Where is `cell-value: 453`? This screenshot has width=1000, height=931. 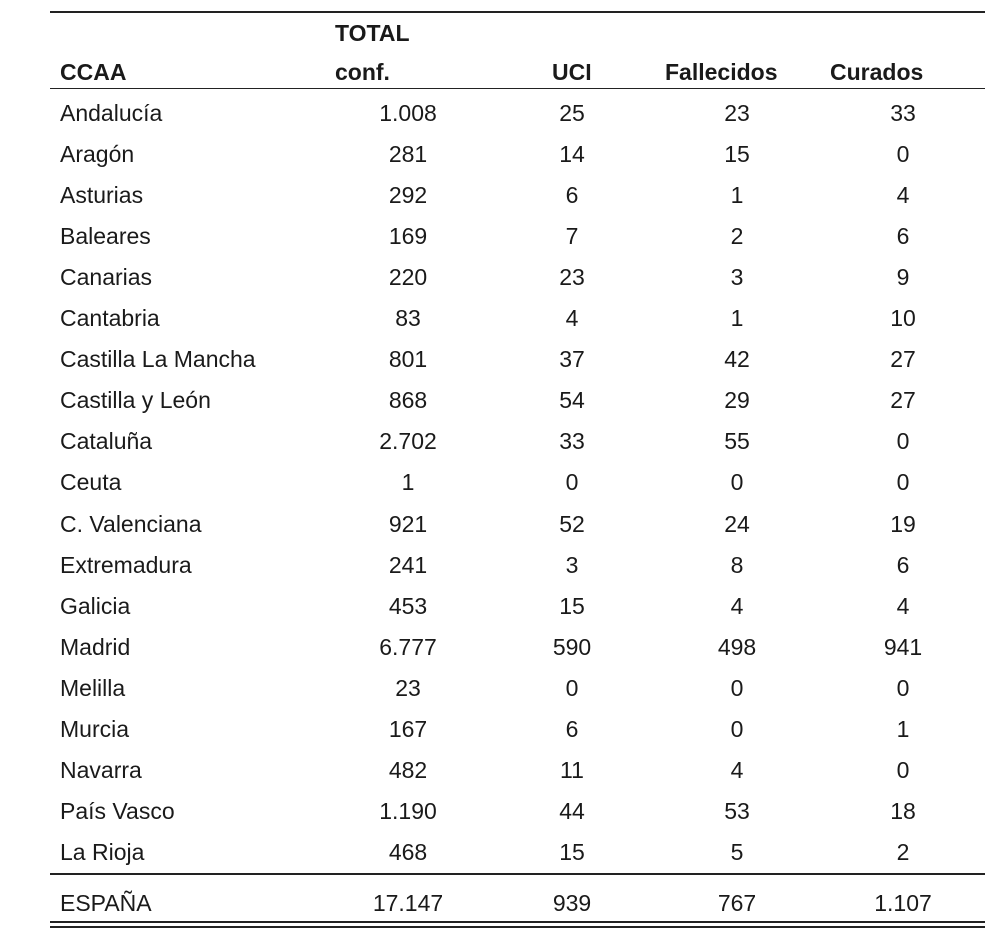
cell-value: 453 is located at coordinates (408, 605).